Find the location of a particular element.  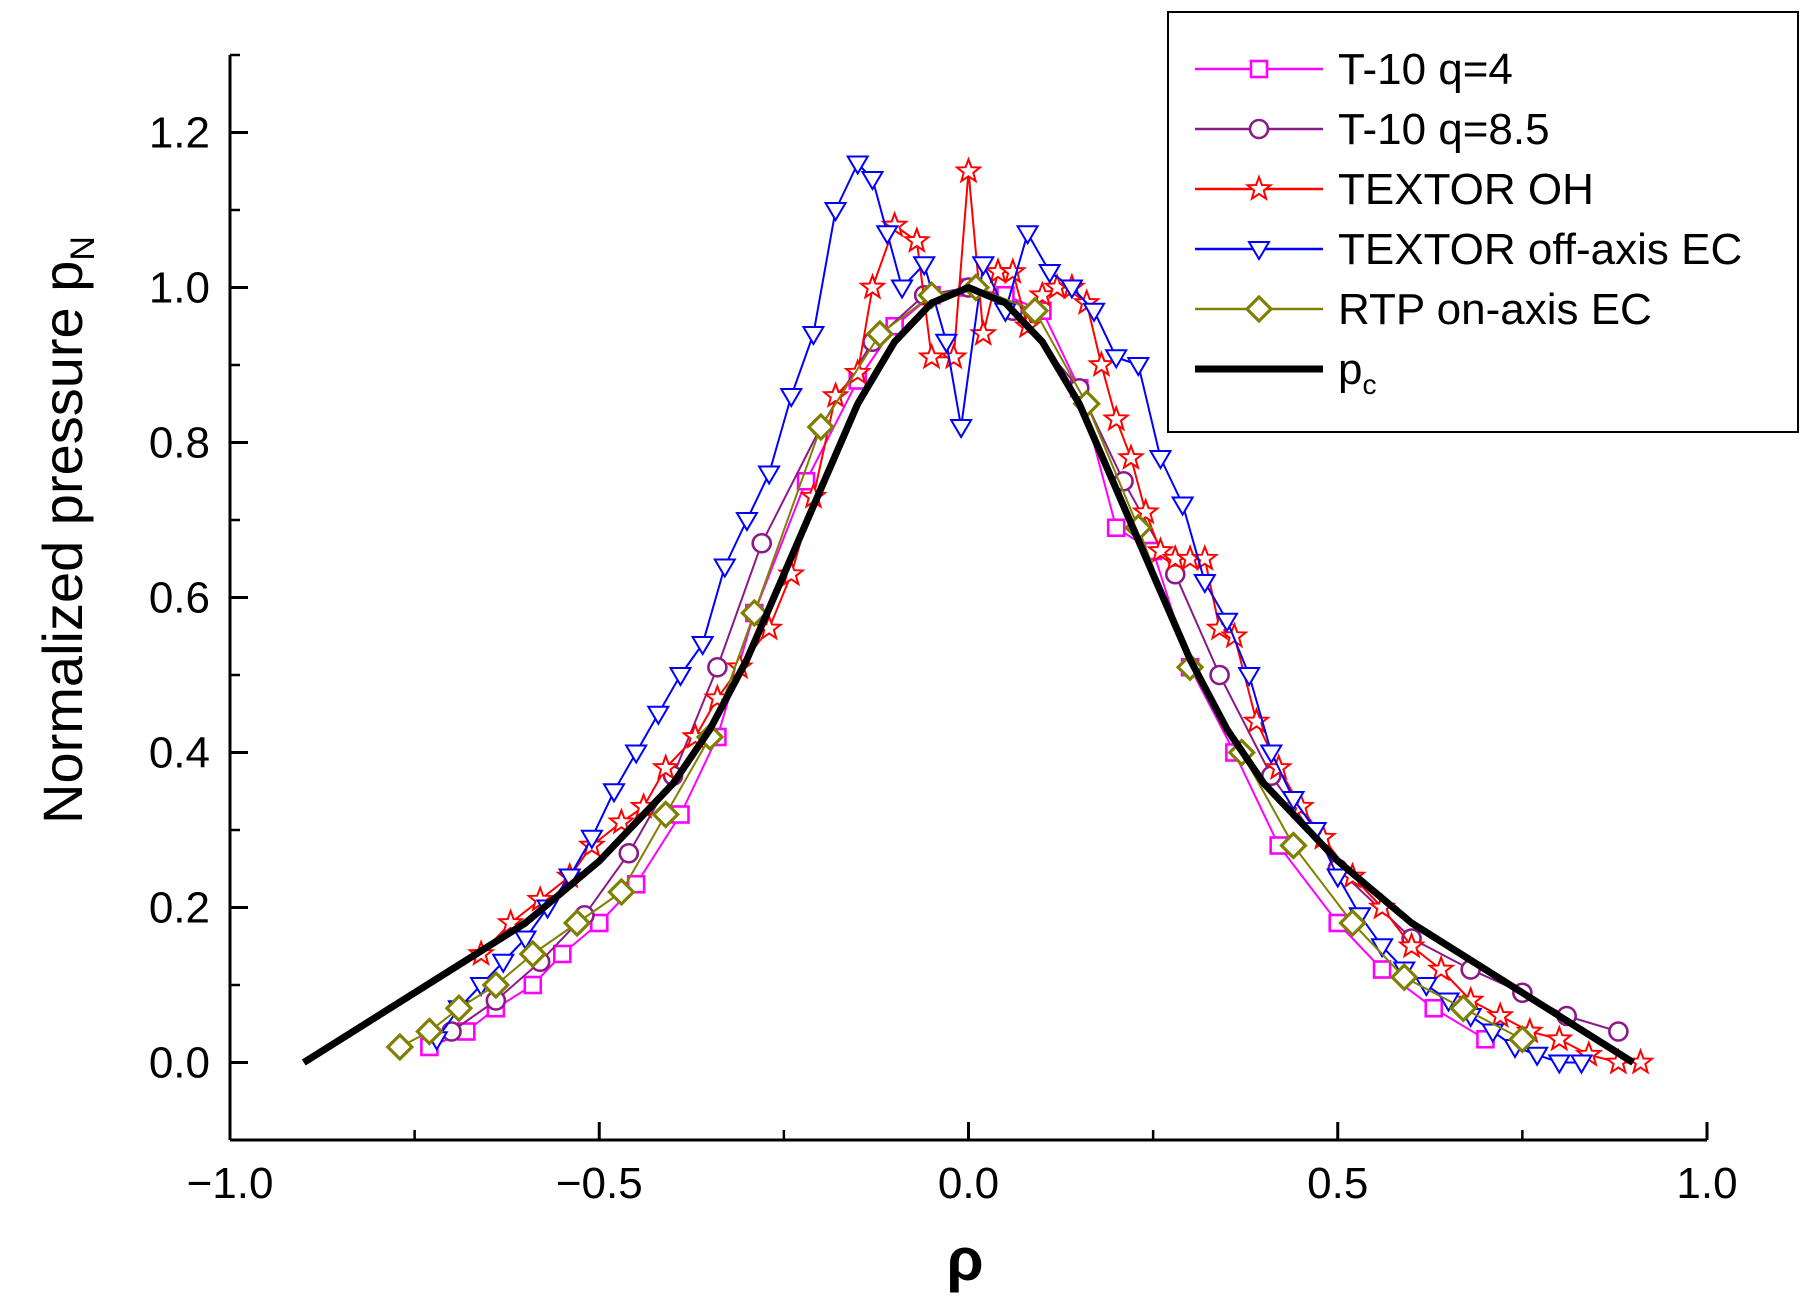

legend-marker-rtp-on-axis-ec is located at coordinates (1259, 309).